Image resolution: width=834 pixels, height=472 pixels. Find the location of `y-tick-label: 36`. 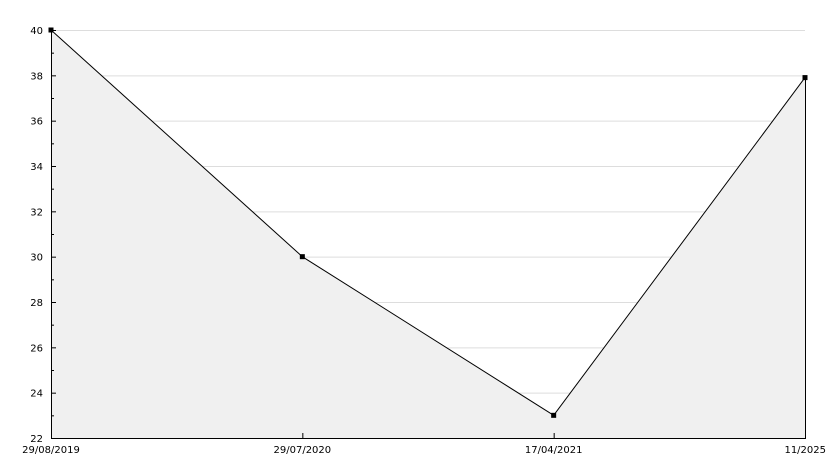

y-tick-label: 36 is located at coordinates (36, 122).